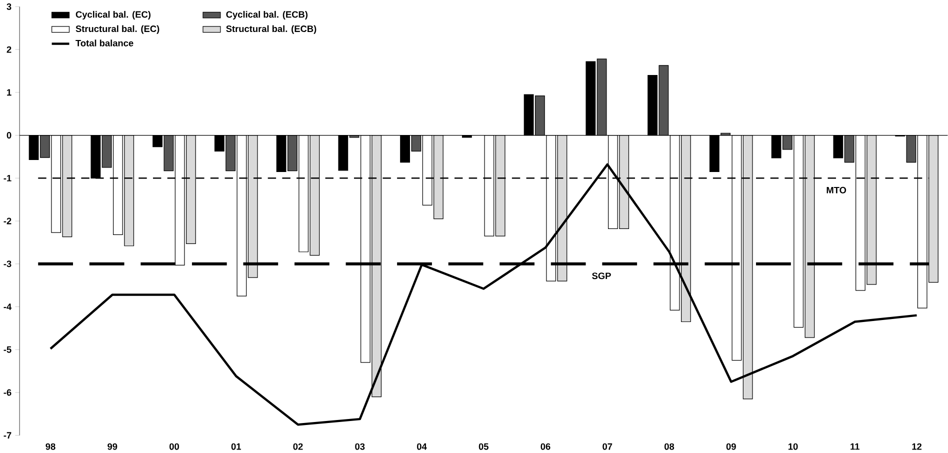 This screenshot has height=453, width=948. What do you see at coordinates (9, 6) in the screenshot?
I see `y-tick-label: 3` at bounding box center [9, 6].